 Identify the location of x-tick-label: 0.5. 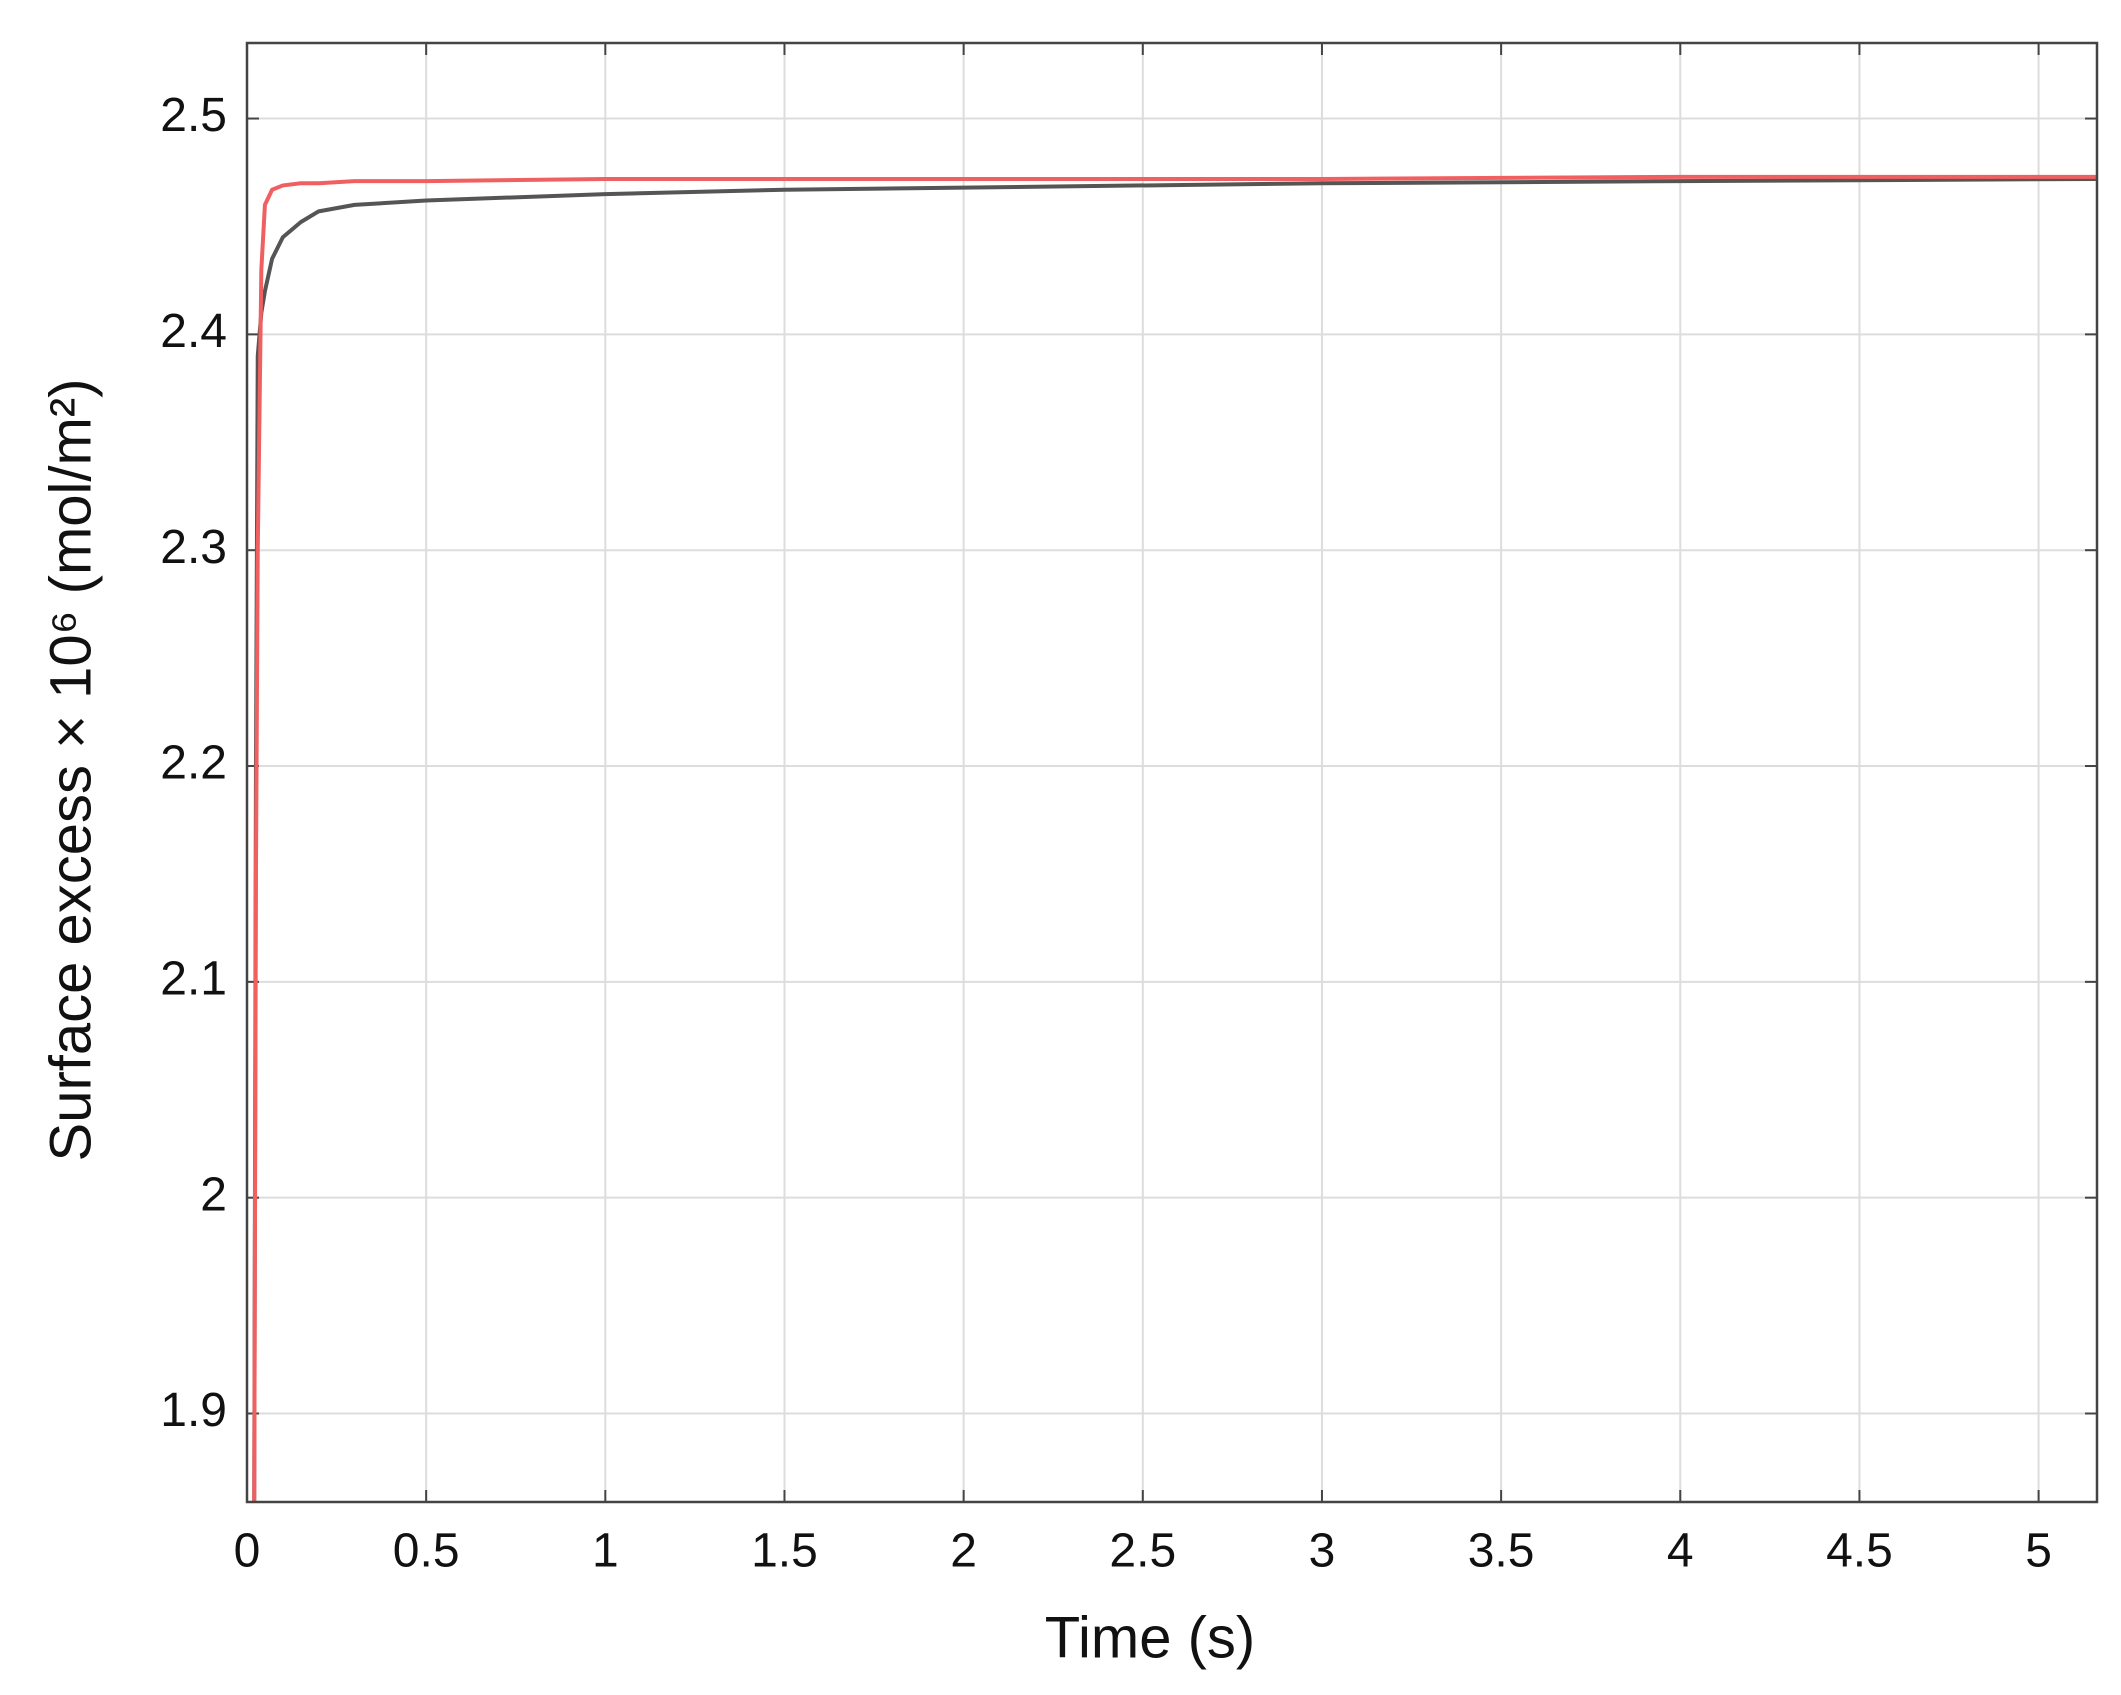
(426, 1551).